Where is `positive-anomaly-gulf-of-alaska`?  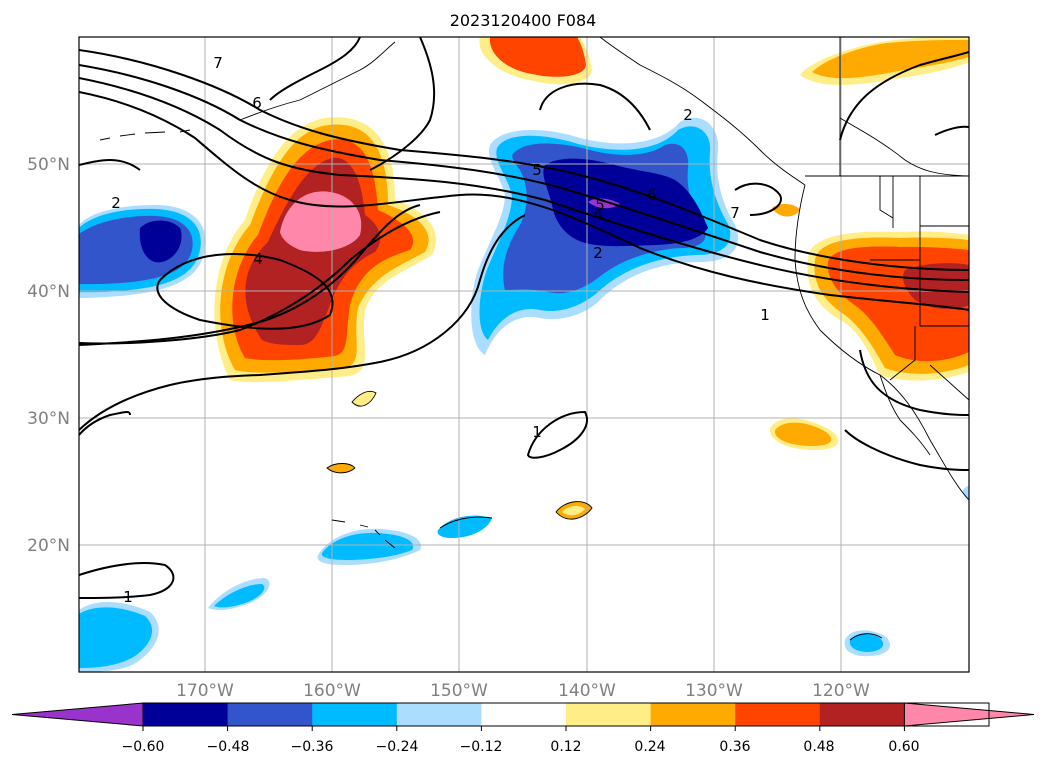 positive-anomaly-gulf-of-alaska is located at coordinates (535, 61).